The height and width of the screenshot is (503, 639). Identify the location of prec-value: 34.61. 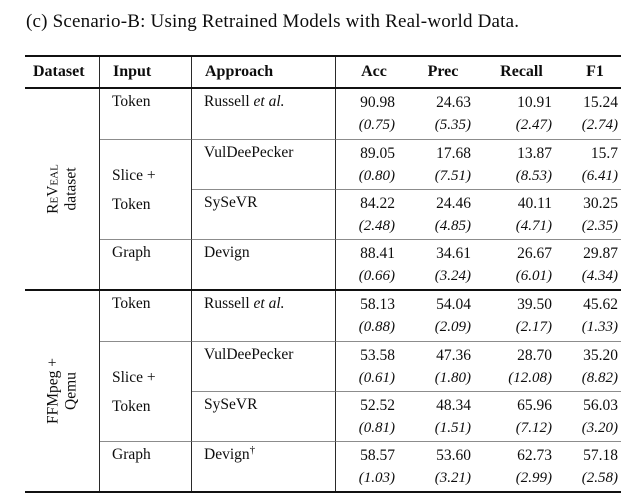
(453, 253).